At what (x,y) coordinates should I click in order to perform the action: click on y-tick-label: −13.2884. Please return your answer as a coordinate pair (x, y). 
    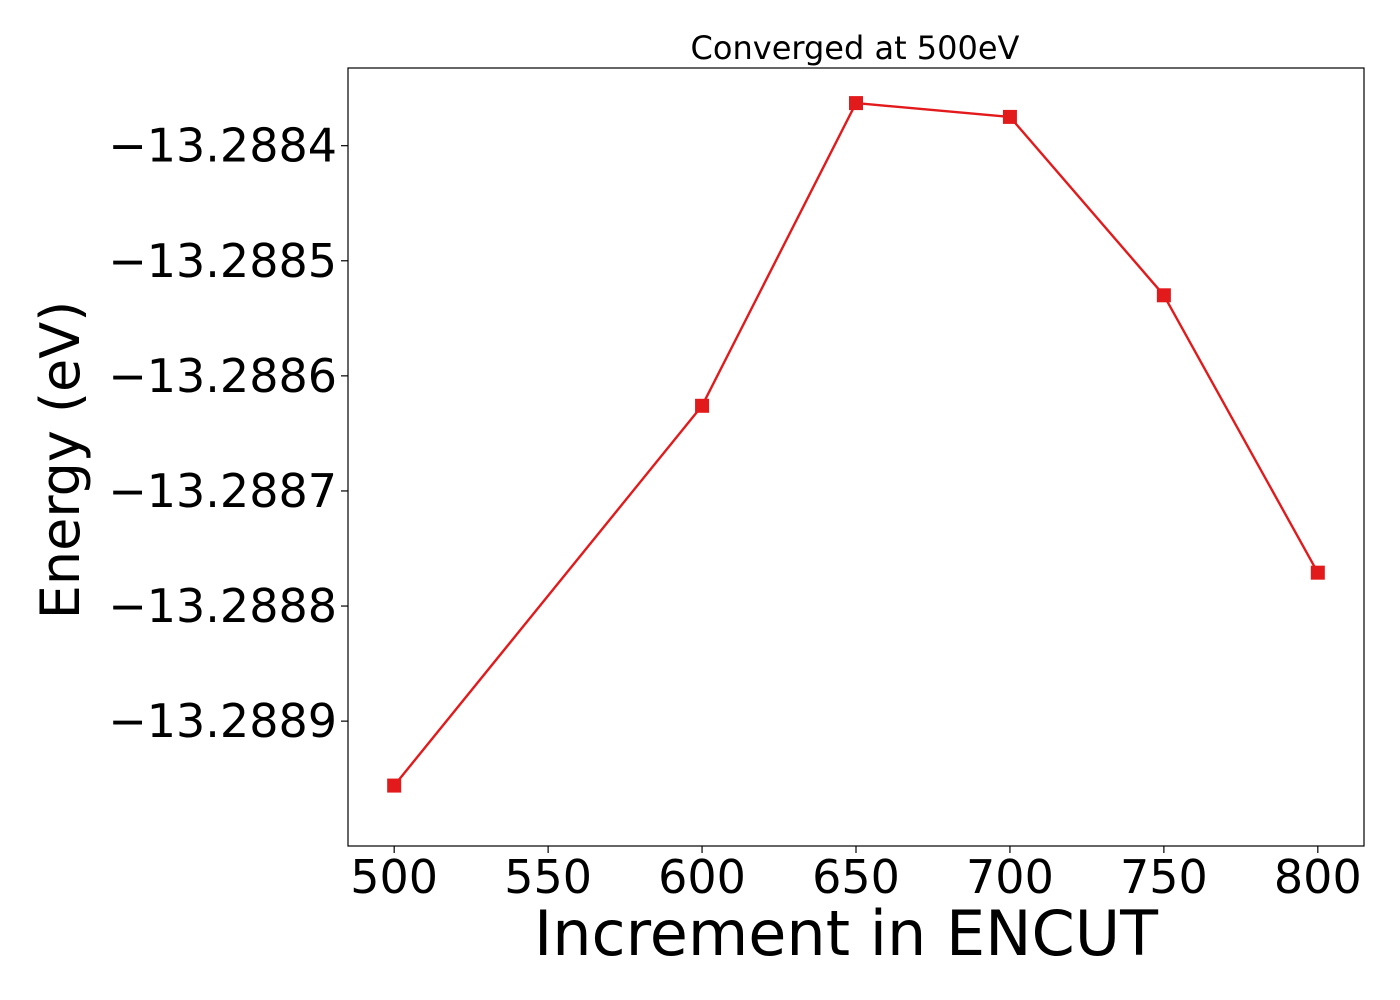
    Looking at the image, I should click on (222, 146).